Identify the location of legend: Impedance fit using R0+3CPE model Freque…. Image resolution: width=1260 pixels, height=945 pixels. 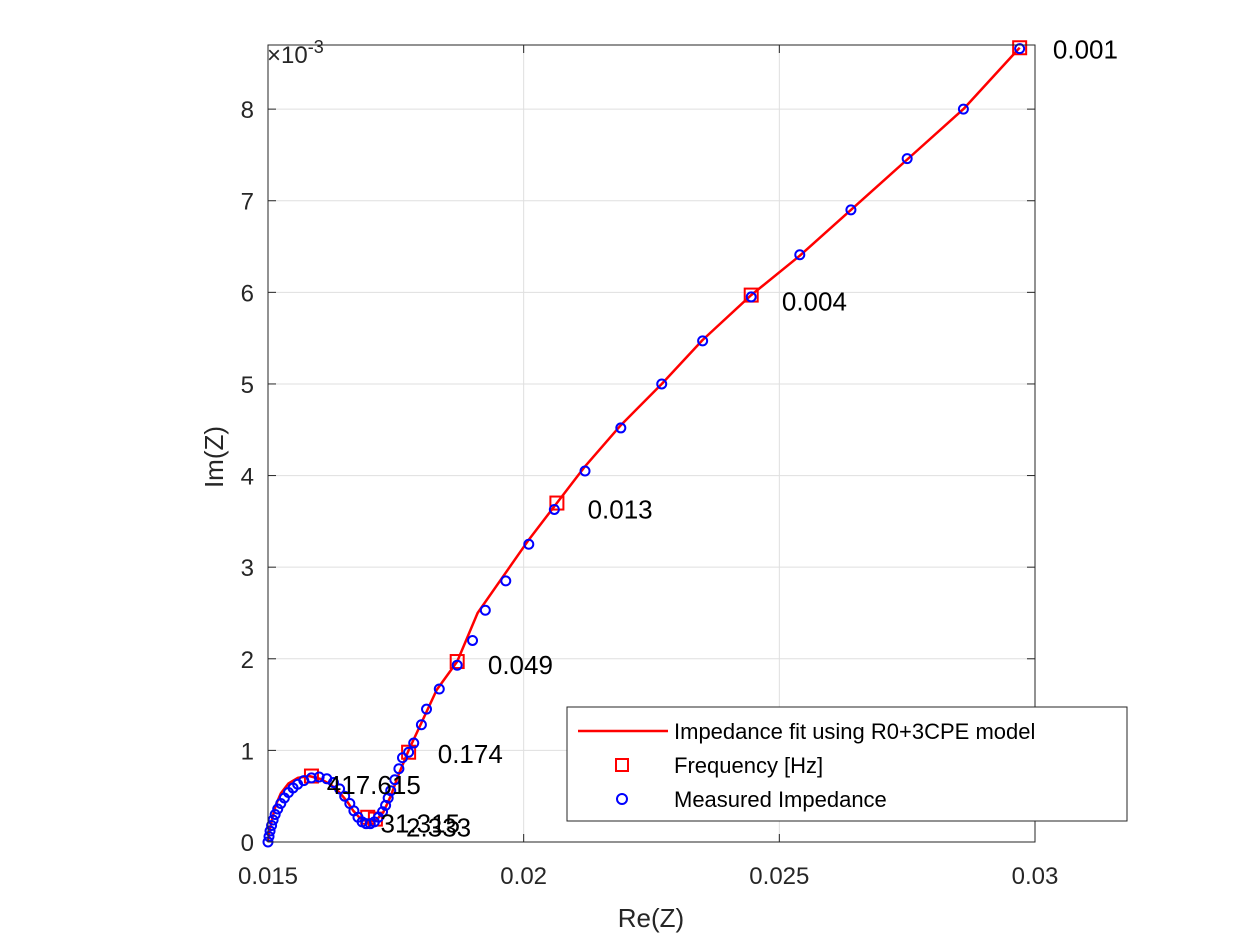
(847, 764).